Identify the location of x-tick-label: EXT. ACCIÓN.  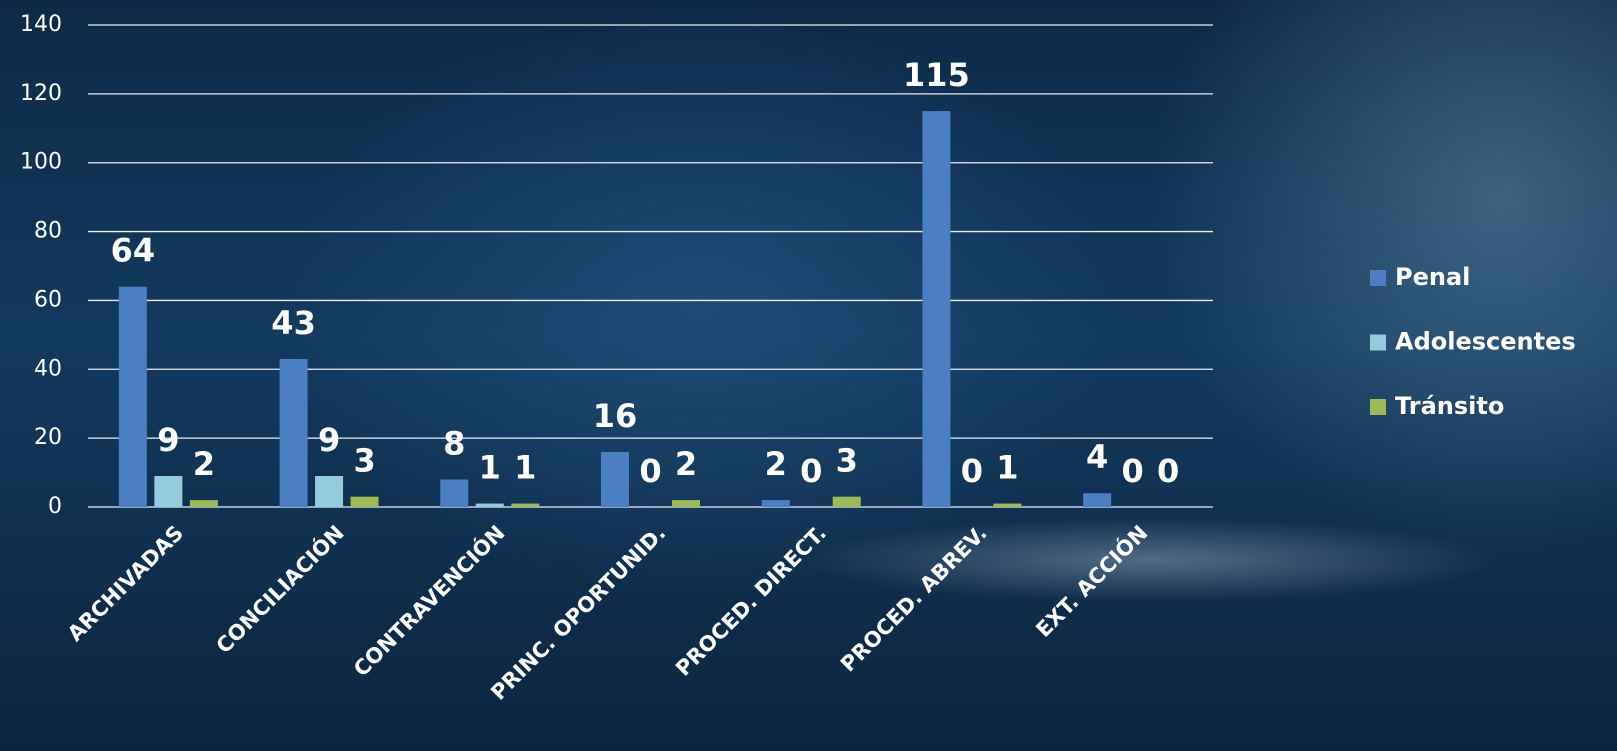
(1092, 581).